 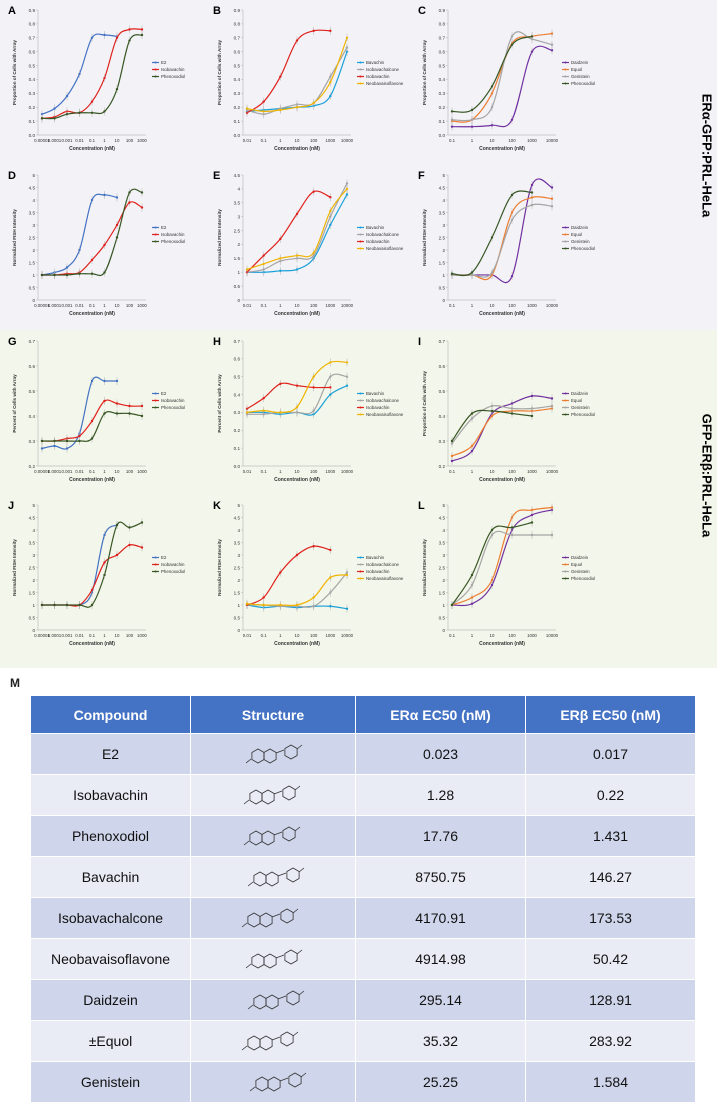 I want to click on data-point-equol, so click(x=472, y=597).